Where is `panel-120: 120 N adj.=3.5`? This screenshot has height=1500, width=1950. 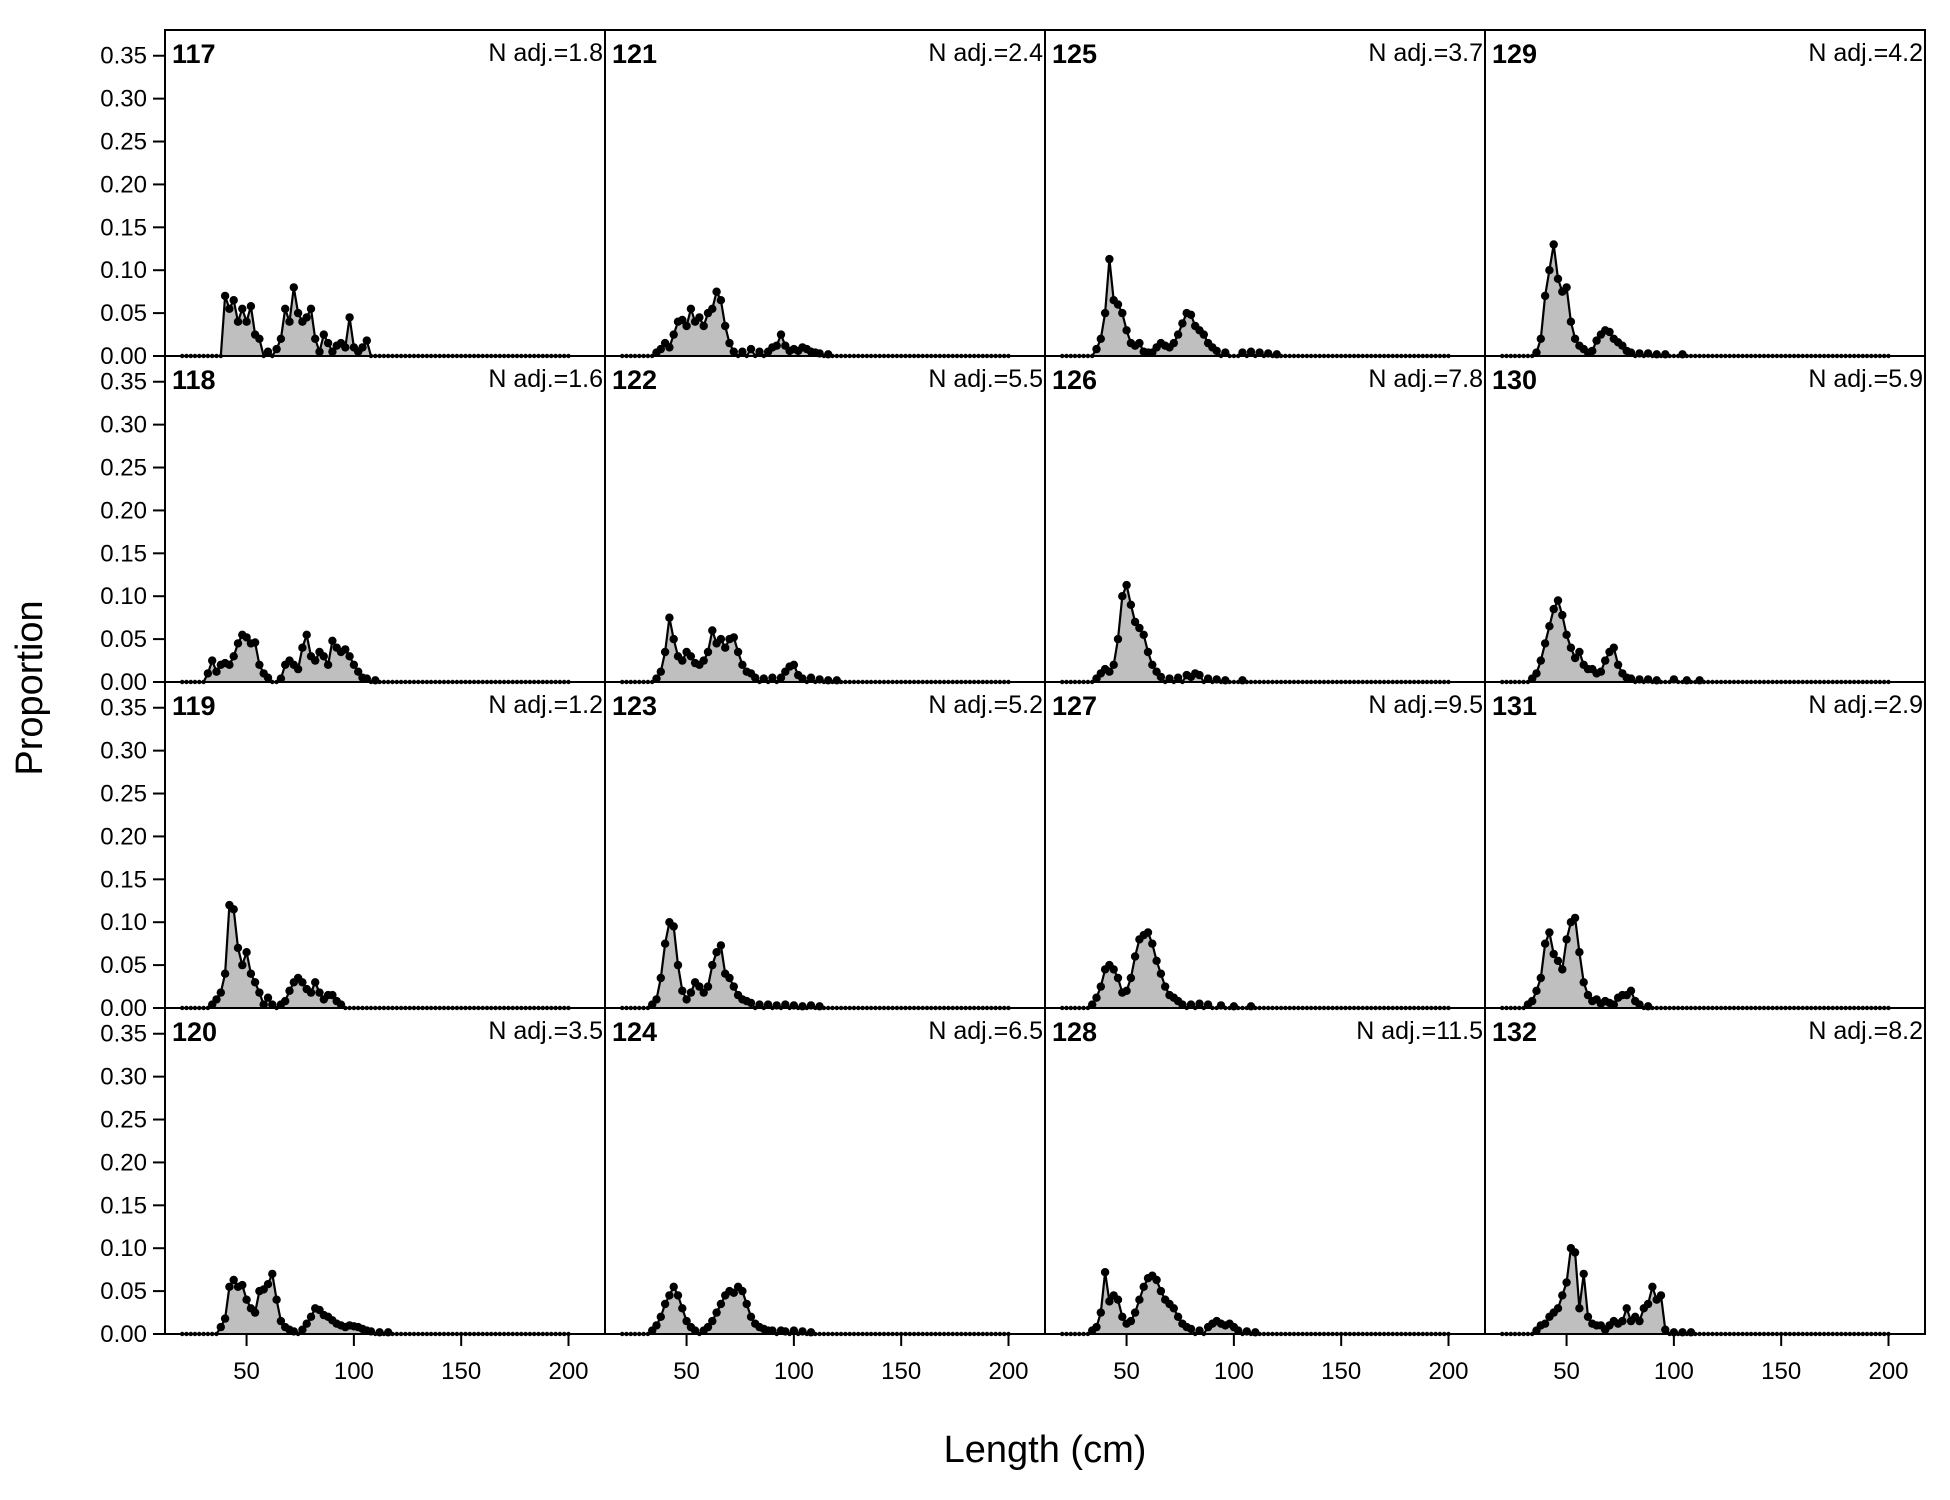 panel-120: 120 N adj.=3.5 is located at coordinates (385, 1172).